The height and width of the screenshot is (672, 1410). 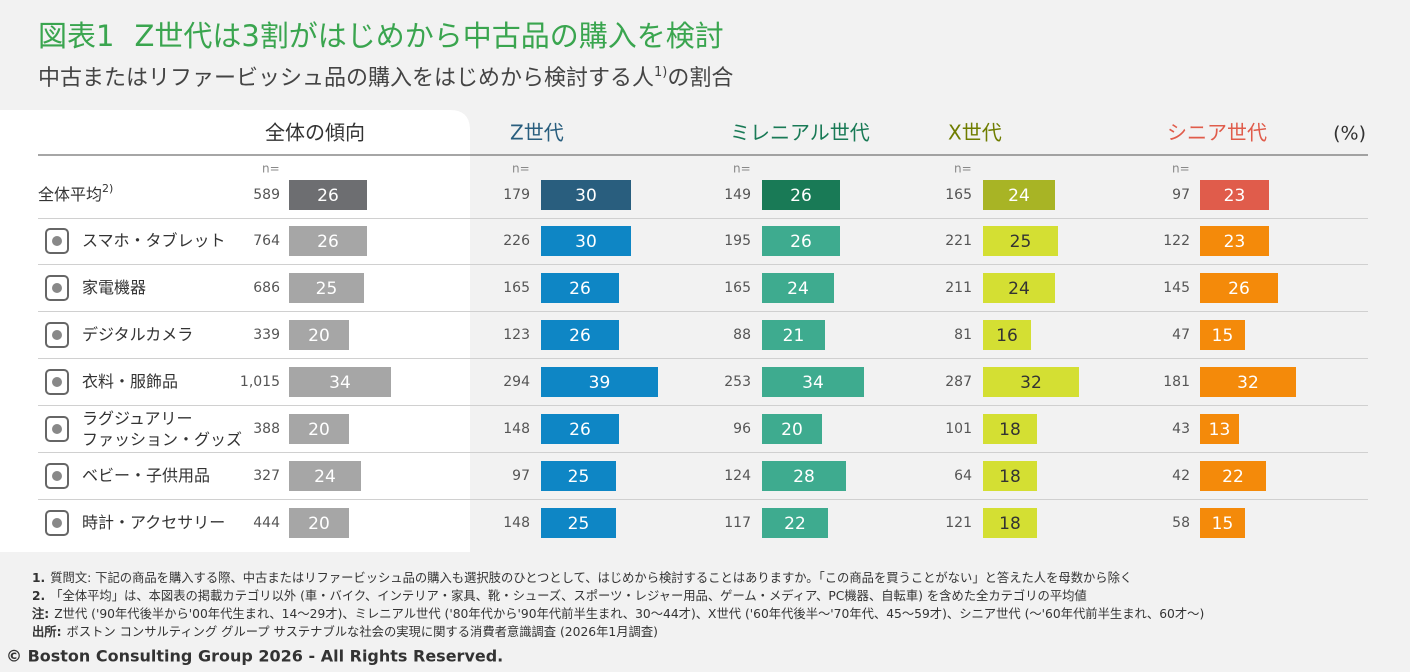 What do you see at coordinates (516, 335) in the screenshot?
I see `n-value: 123` at bounding box center [516, 335].